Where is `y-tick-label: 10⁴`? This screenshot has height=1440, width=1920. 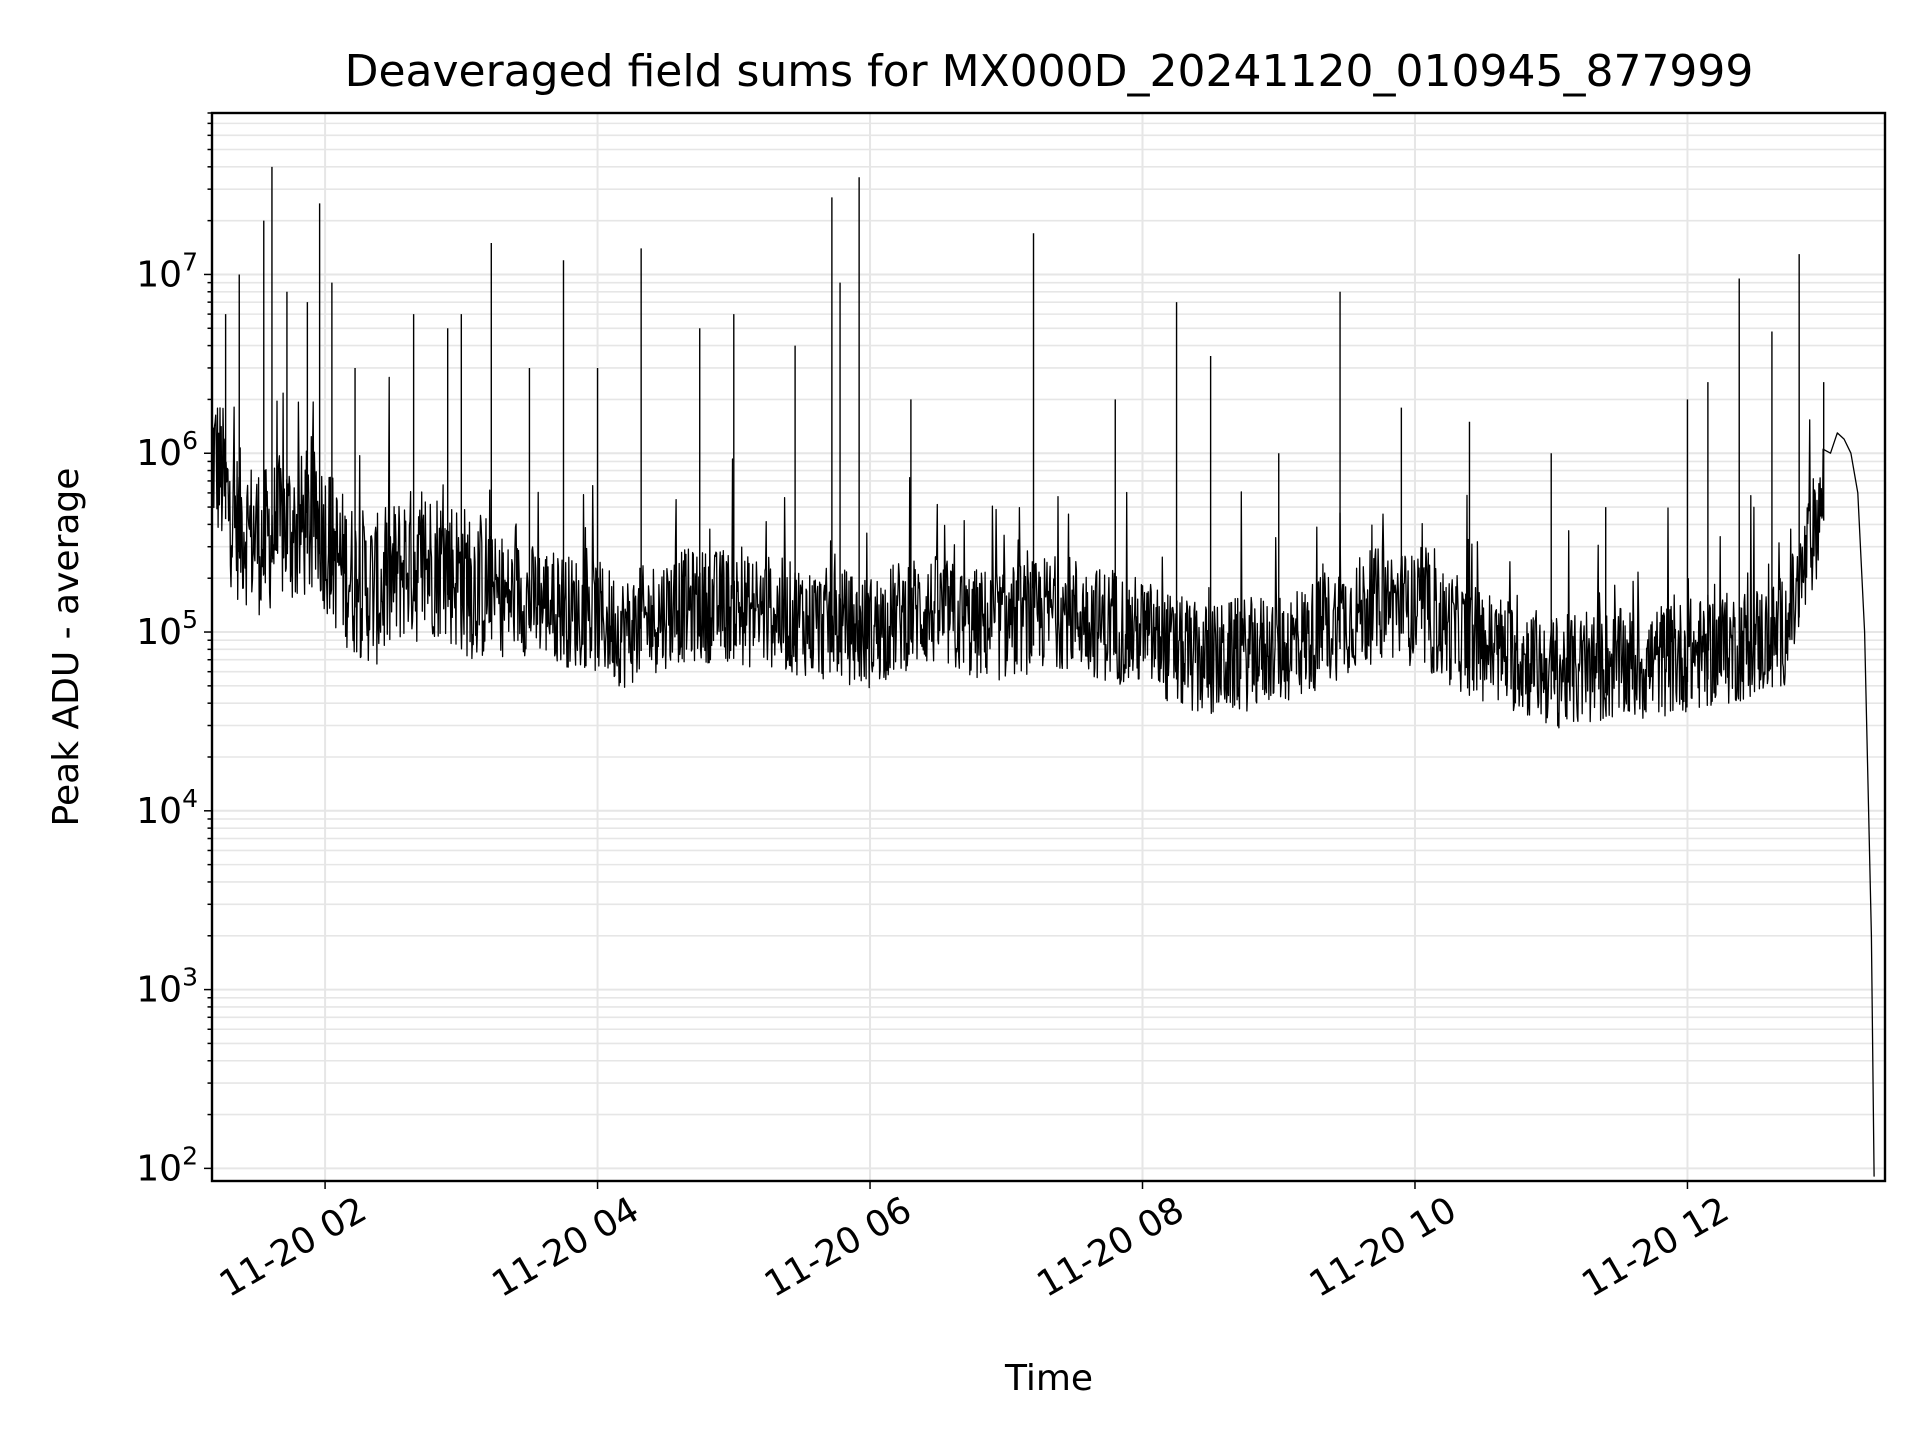 y-tick-label: 10⁴ is located at coordinates (167, 808).